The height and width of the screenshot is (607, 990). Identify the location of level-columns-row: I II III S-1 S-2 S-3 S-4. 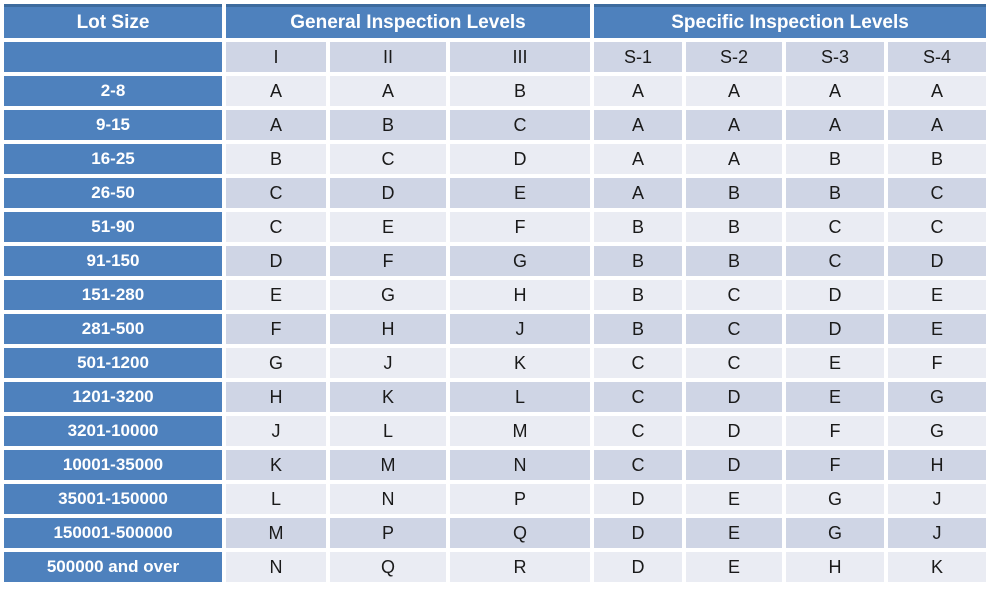
(495, 57).